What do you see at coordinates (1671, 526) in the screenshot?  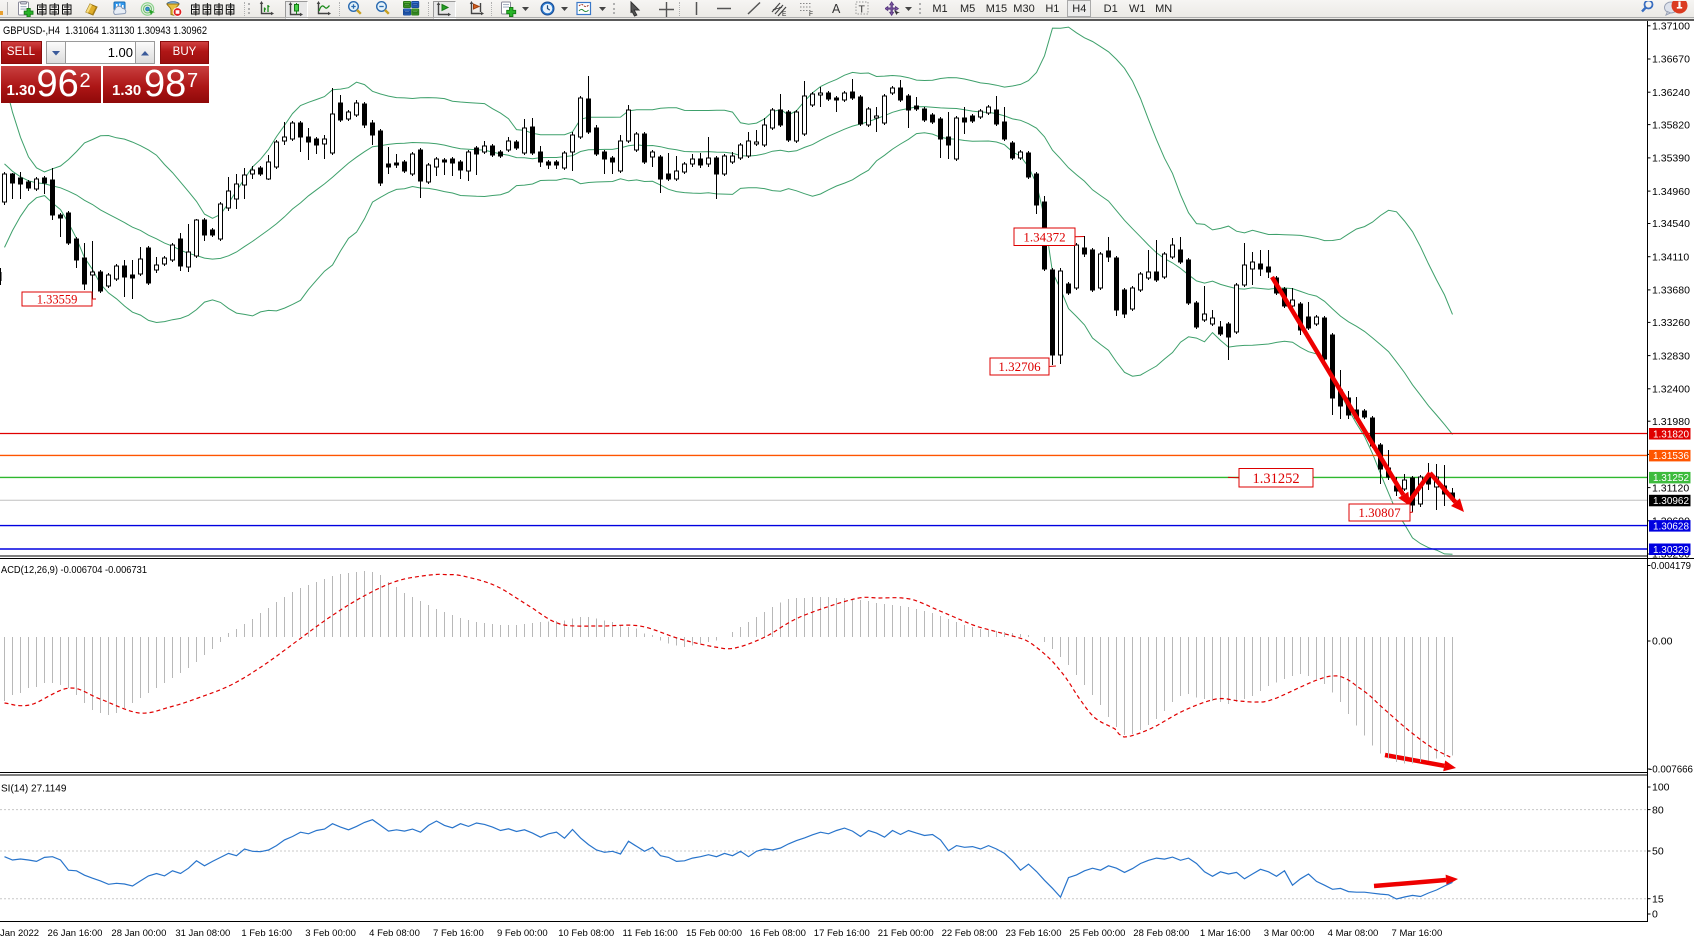 I see `svg-text: 1.30628` at bounding box center [1671, 526].